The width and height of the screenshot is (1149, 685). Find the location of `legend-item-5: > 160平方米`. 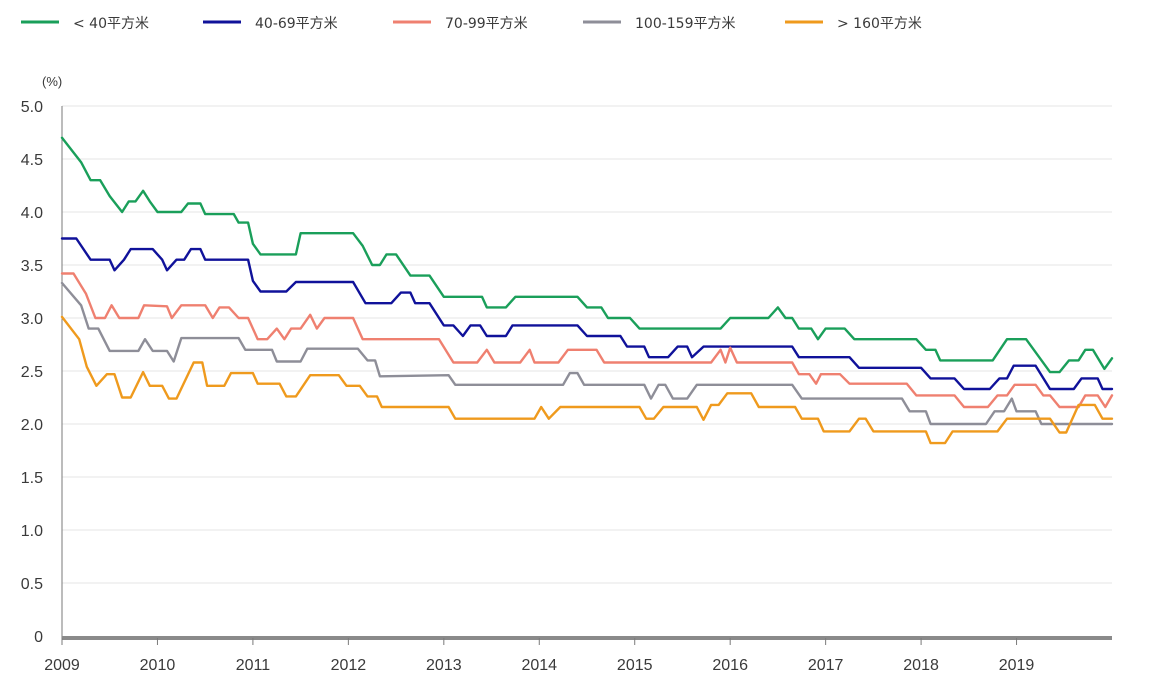

legend-item-5: > 160平方米 is located at coordinates (853, 24).